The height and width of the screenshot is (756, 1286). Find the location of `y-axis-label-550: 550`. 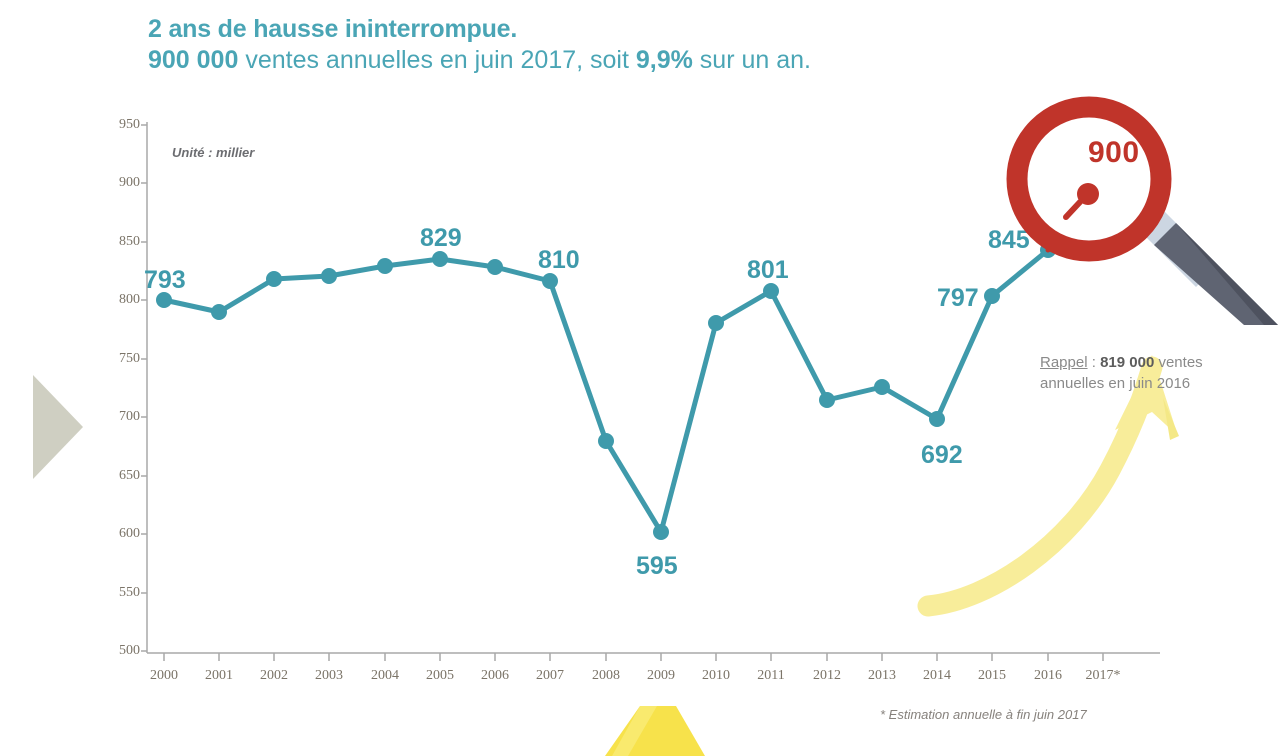

y-axis-label-550: 550 is located at coordinates (129, 592).